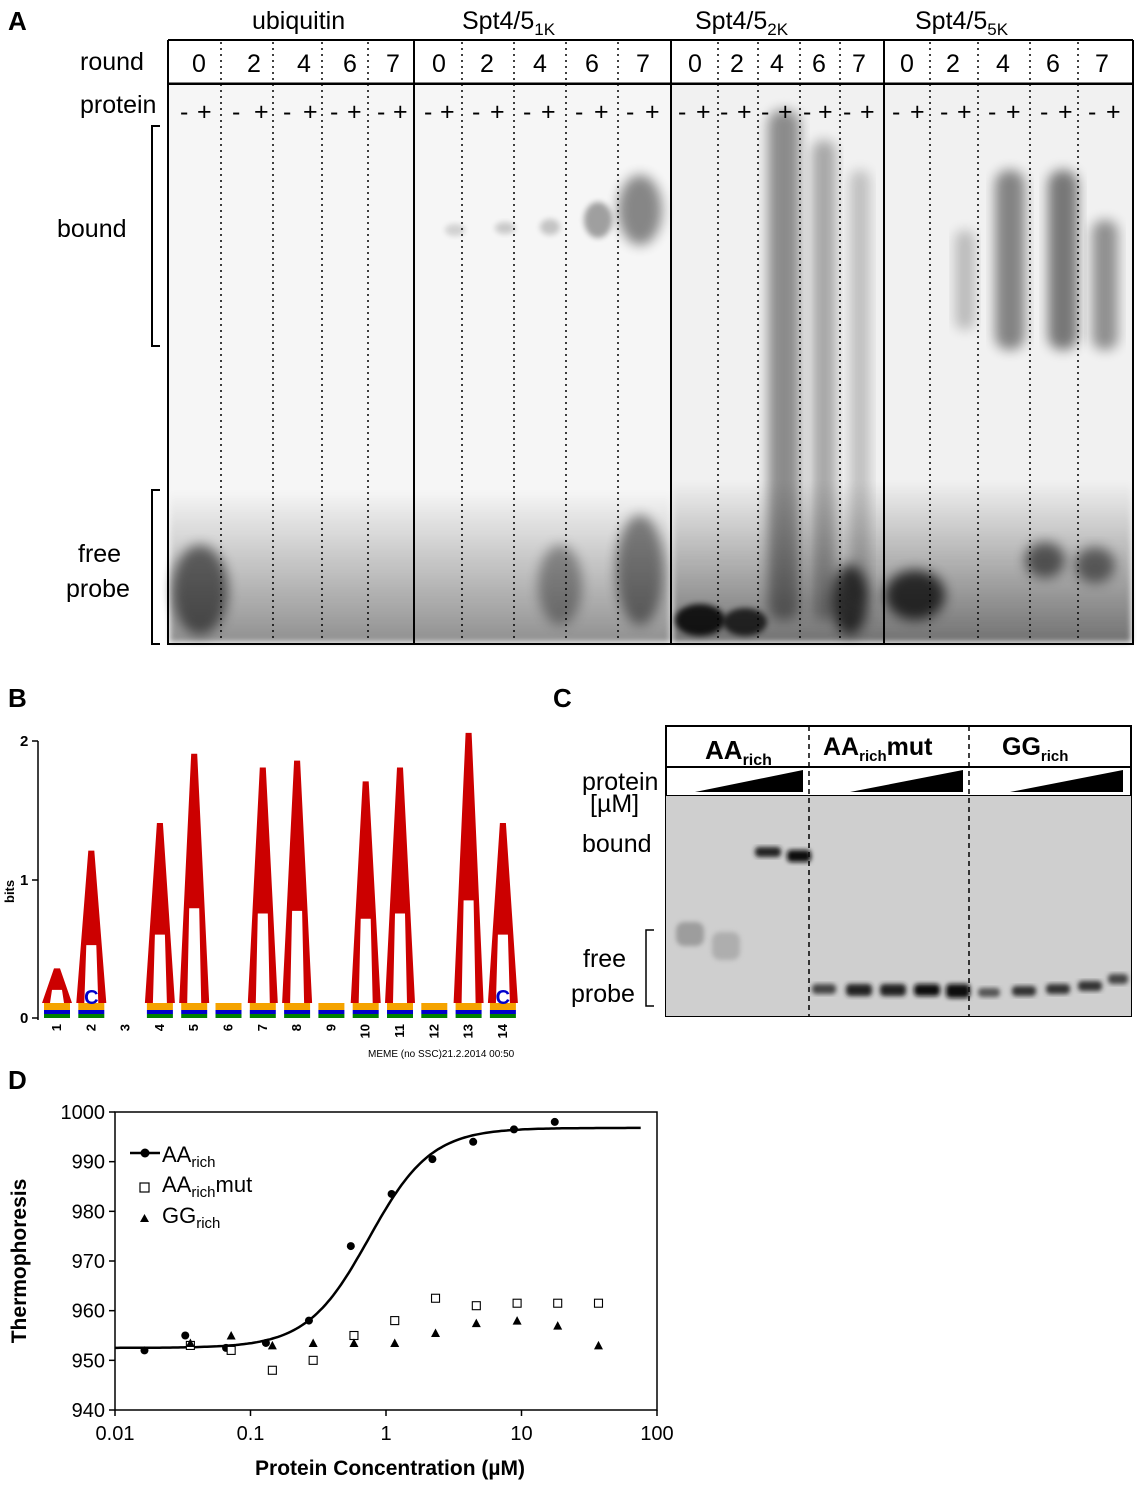 The width and height of the screenshot is (1137, 1489). What do you see at coordinates (88, 1163) in the screenshot?
I see `y-tick-label: 990` at bounding box center [88, 1163].